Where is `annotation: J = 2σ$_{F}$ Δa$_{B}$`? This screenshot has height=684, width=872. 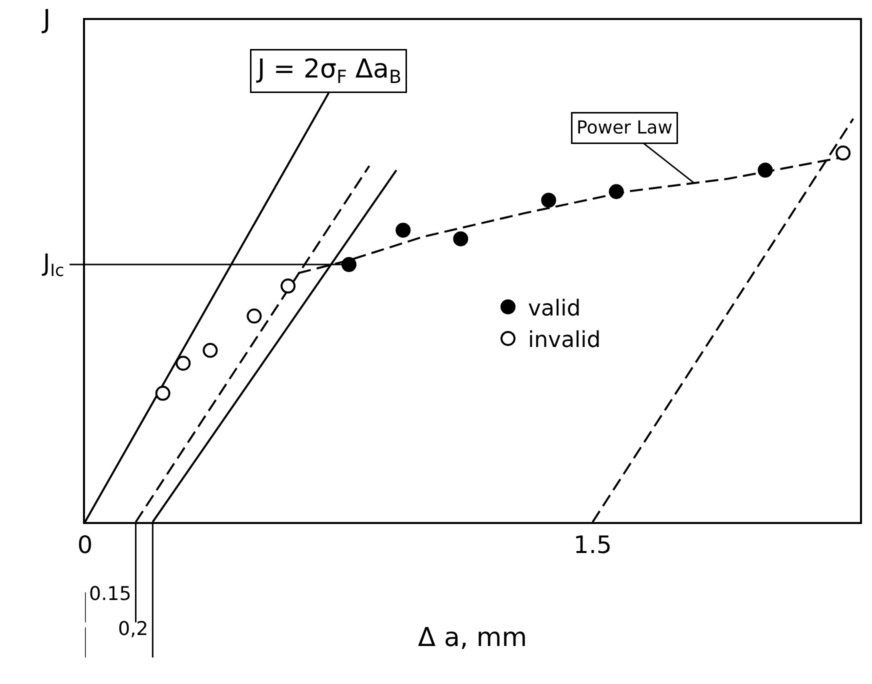 annotation: J = 2σ$_{F}$ Δa$_{B}$ is located at coordinates (329, 71).